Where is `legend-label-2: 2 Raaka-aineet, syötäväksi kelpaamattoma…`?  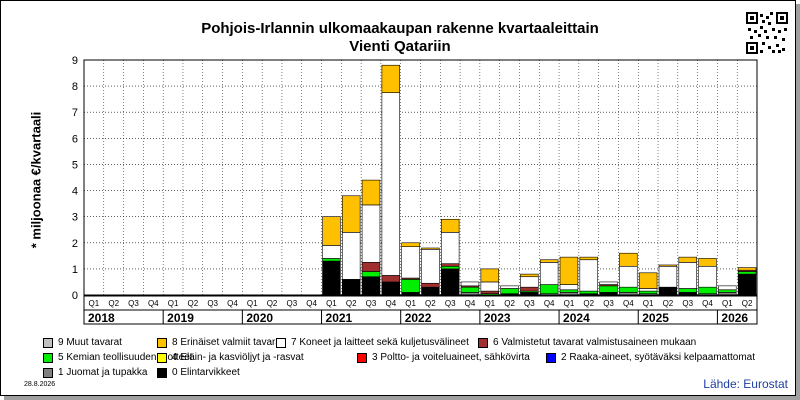 legend-label-2: 2 Raaka-aineet, syötäväksi kelpaamattoma… is located at coordinates (658, 357).